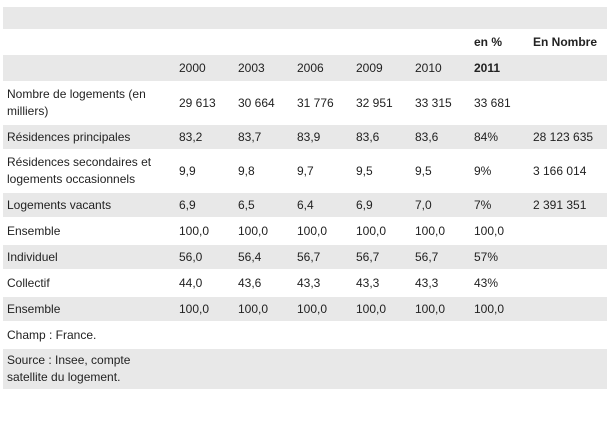 The width and height of the screenshot is (614, 436). I want to click on champ-note: Champ : France., so click(52, 334).